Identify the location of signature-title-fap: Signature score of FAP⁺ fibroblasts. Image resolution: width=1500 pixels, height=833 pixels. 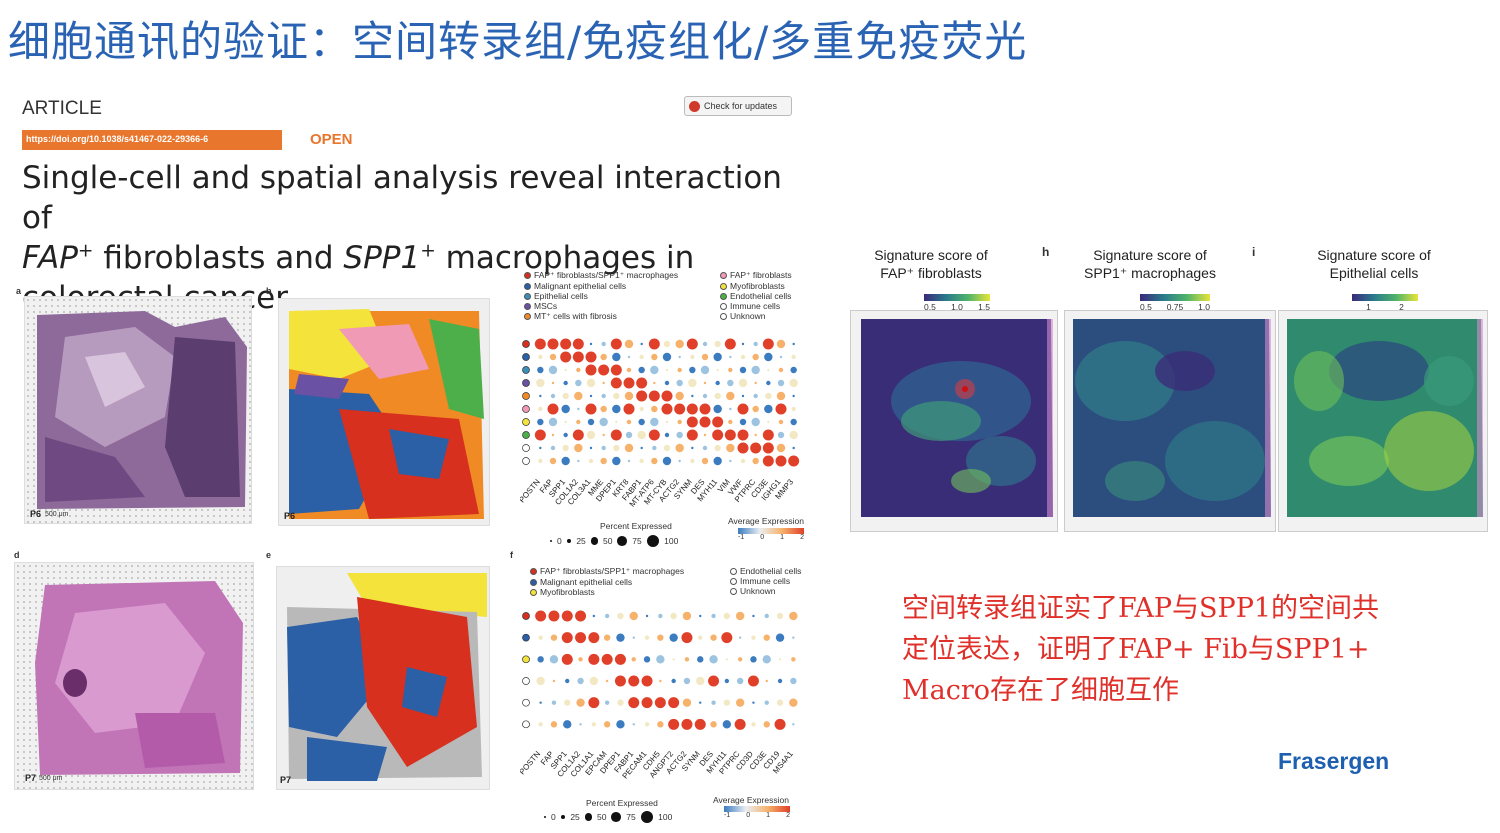
(931, 264).